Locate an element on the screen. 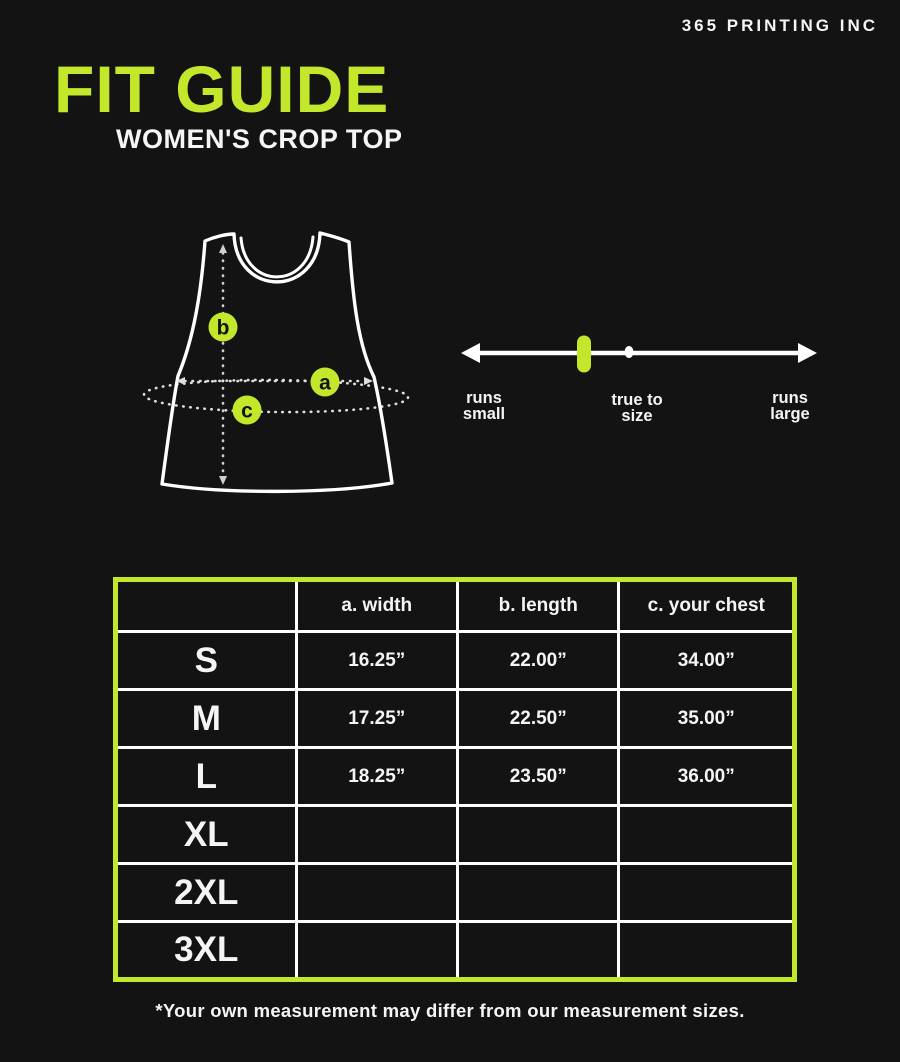 This screenshot has height=1062, width=900. crop-top-diagram: b a c is located at coordinates (276, 362).